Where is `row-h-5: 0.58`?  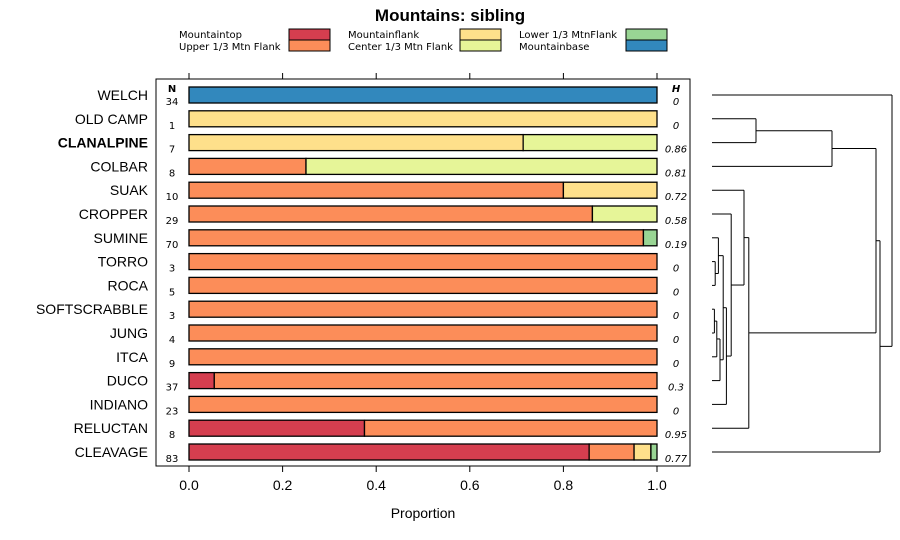 row-h-5: 0.58 is located at coordinates (676, 221).